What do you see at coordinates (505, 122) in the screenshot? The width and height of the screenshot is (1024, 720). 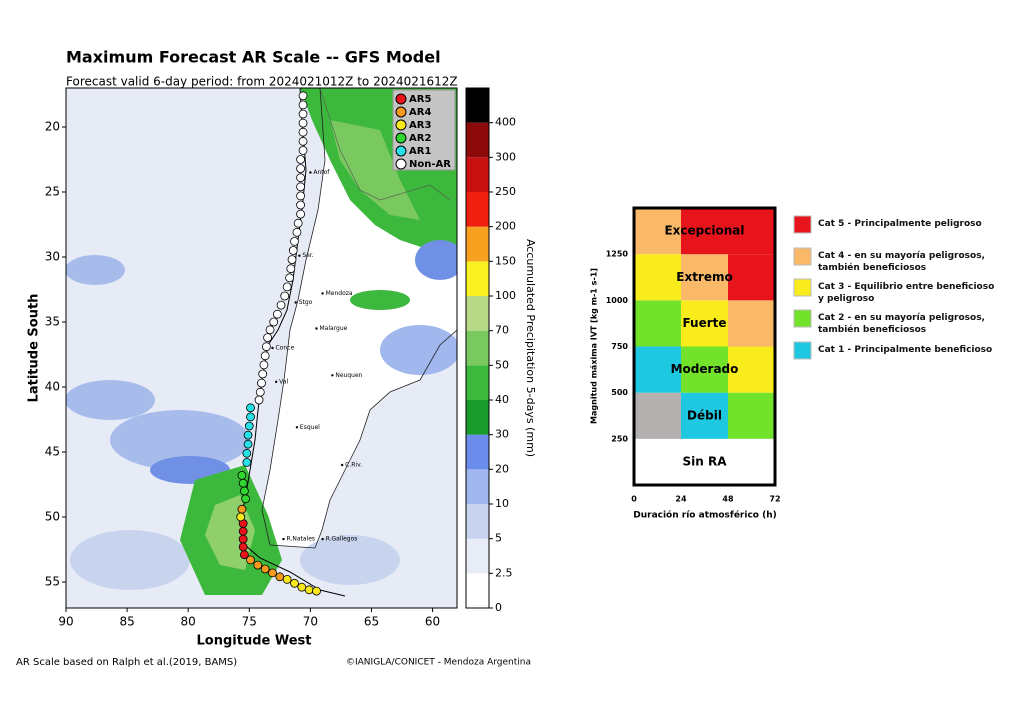 I see `colorbar-tick-label: 400` at bounding box center [505, 122].